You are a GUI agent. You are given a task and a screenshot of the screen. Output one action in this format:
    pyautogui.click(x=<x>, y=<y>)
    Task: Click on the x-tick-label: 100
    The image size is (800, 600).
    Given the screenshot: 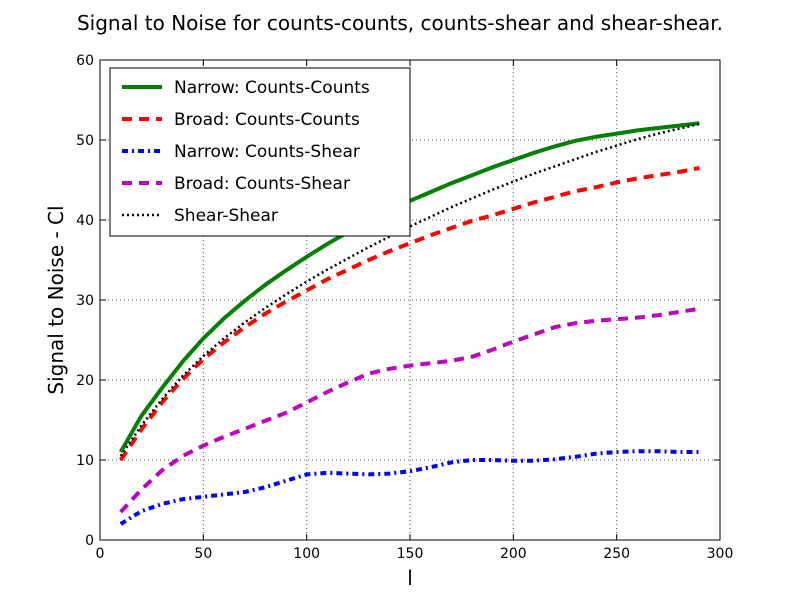 What is the action you would take?
    pyautogui.click(x=306, y=554)
    